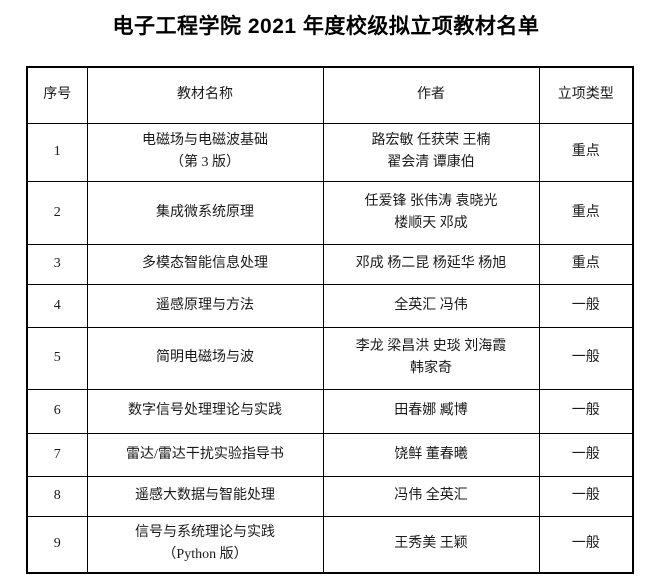 The width and height of the screenshot is (652, 580). Describe the element at coordinates (431, 358) in the screenshot. I see `cell-authors: 李龙 梁昌洪 史琰 刘海霞 韩家奇` at that location.